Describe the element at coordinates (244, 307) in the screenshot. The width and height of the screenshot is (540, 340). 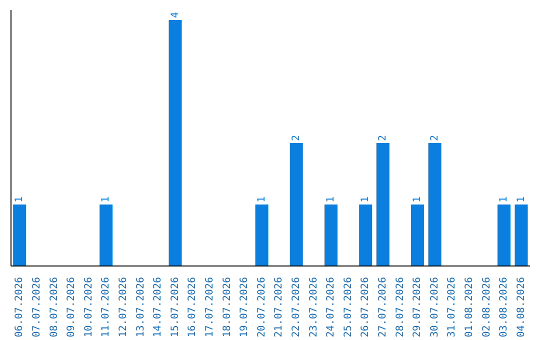
I see `x-tick-label: 19.07.2026` at that location.